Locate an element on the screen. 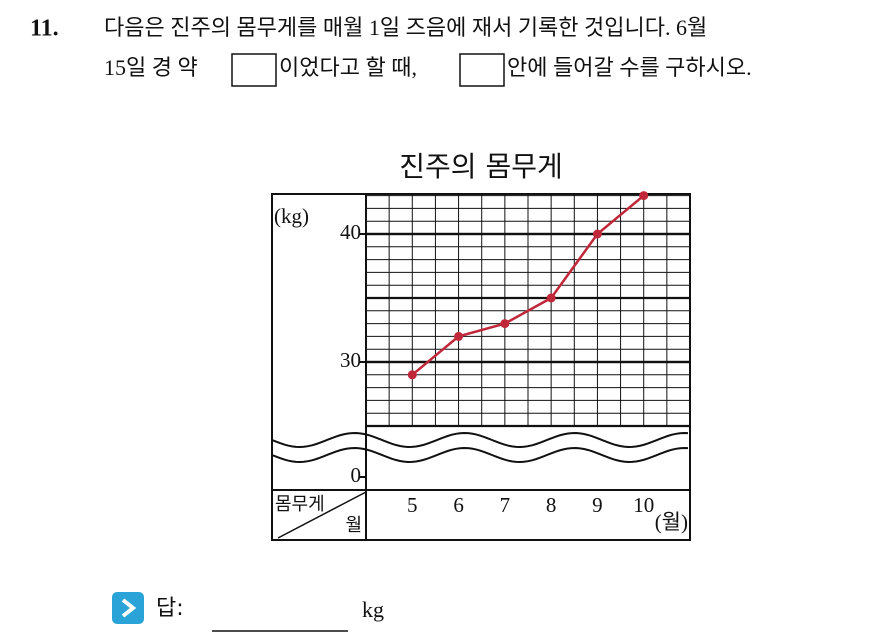 The image size is (884, 637). y-unit: (kg) is located at coordinates (291, 216).